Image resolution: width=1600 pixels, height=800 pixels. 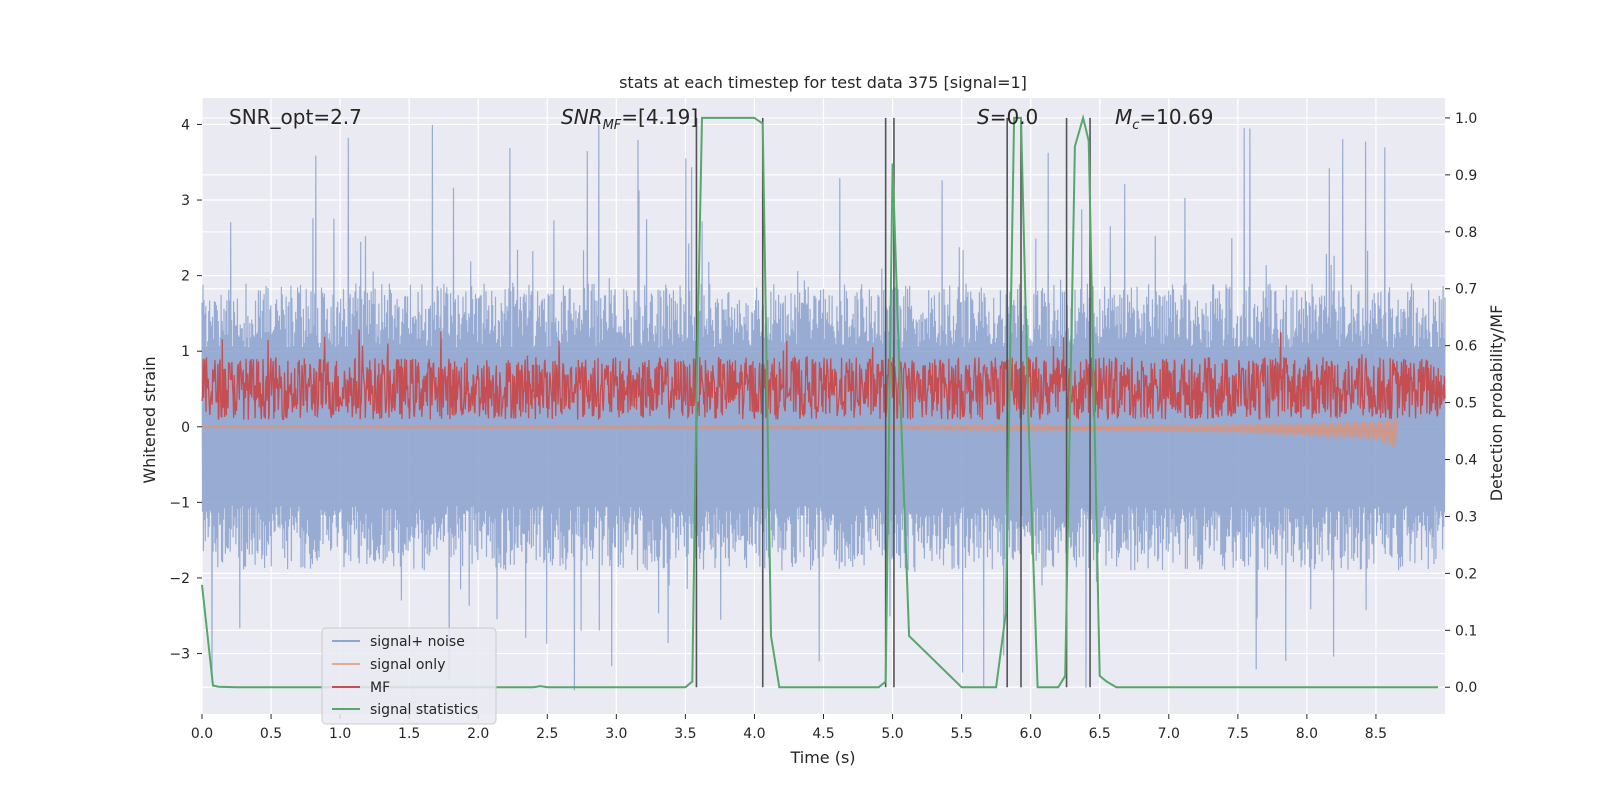 I want to click on y-tick-label-right: 0.5, so click(x=1466, y=404).